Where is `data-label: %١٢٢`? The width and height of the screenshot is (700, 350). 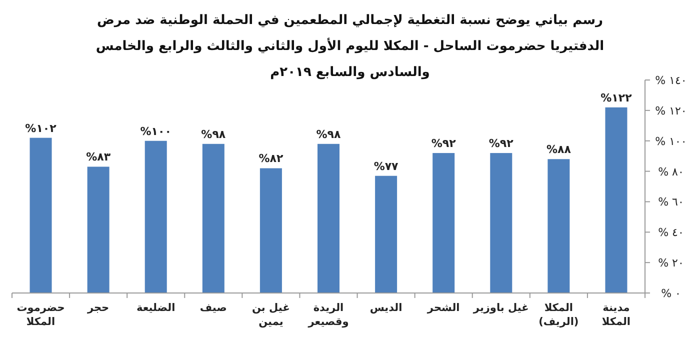
data-label: %١٢٢ is located at coordinates (616, 97).